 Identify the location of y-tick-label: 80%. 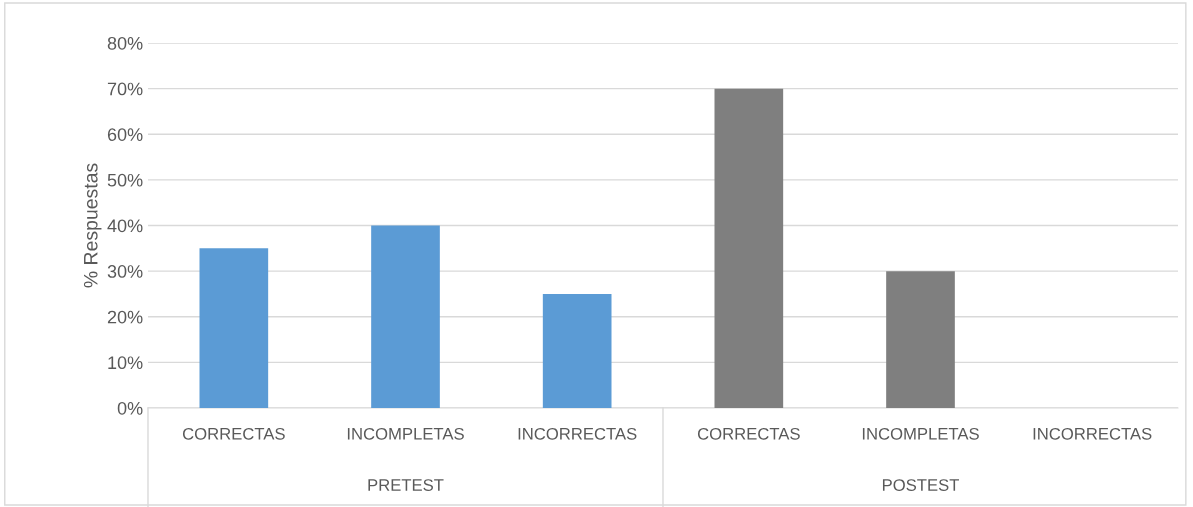
(125, 43).